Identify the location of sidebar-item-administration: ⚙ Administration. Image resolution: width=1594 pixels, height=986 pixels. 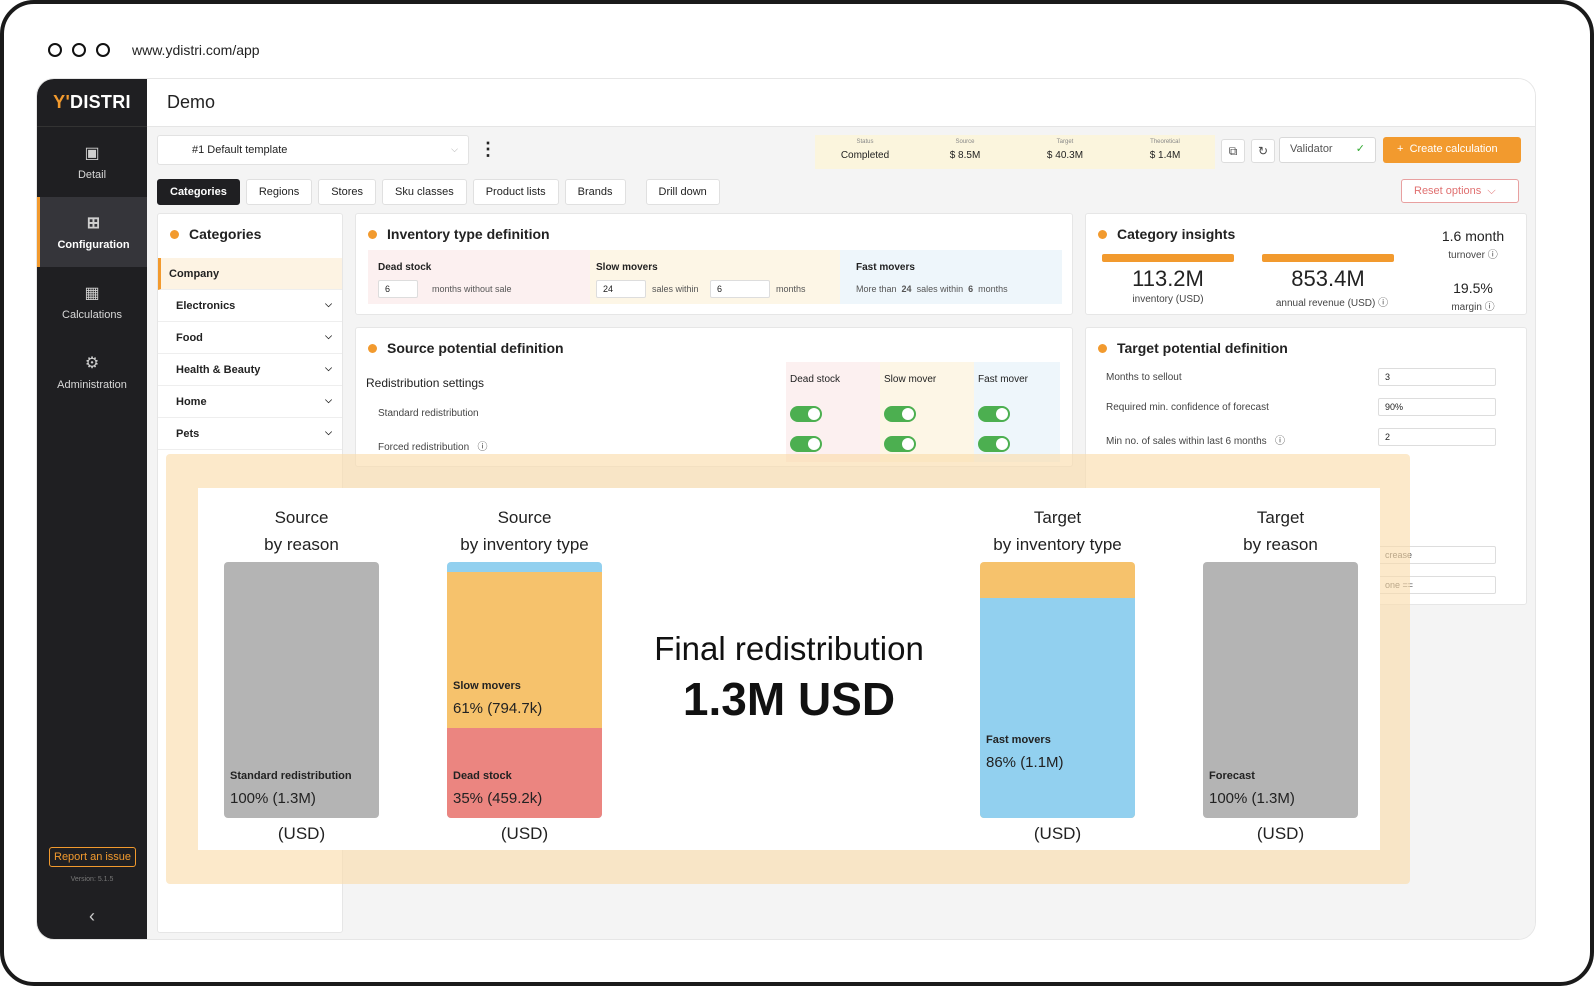
(92, 373).